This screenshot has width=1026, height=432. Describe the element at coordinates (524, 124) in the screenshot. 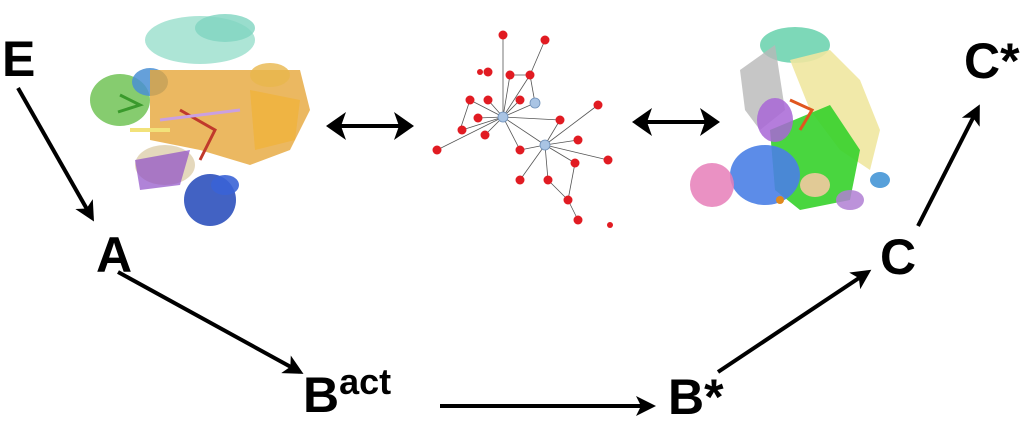

I see `network-hubs` at that location.